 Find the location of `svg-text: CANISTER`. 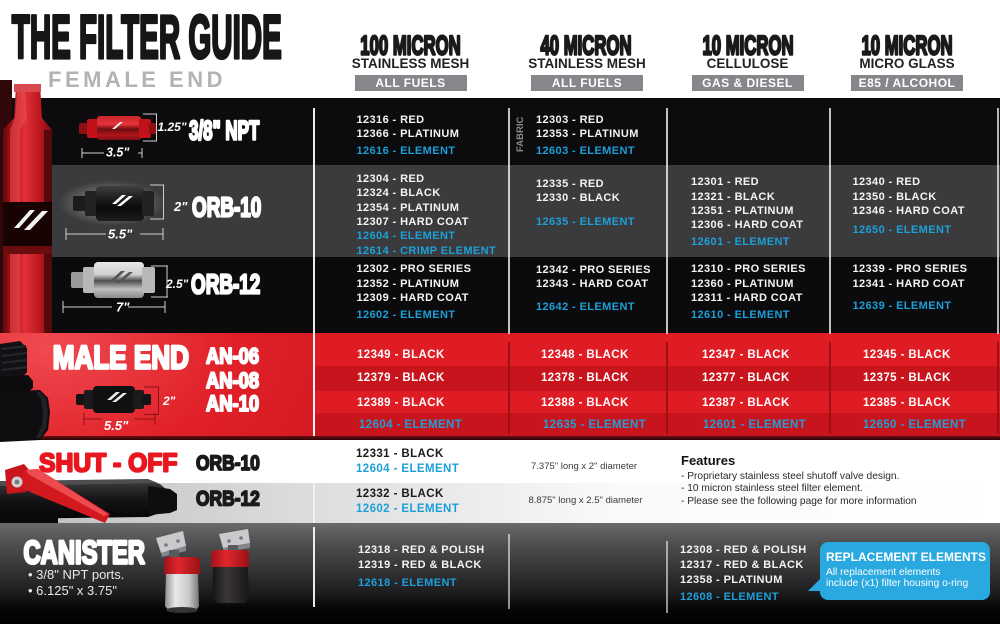

svg-text: CANISTER is located at coordinates (84, 552).